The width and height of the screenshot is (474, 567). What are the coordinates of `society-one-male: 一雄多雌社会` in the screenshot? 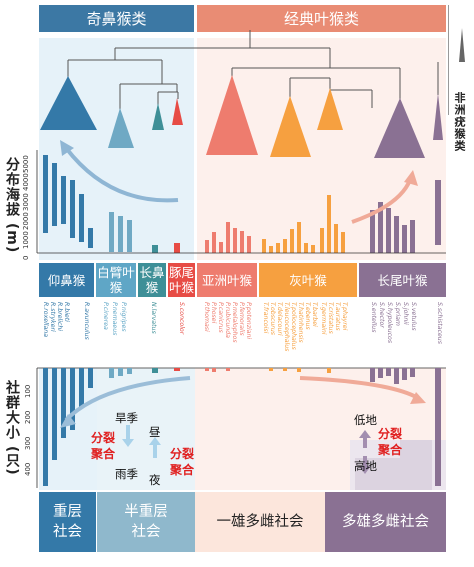 It's located at (260, 522).